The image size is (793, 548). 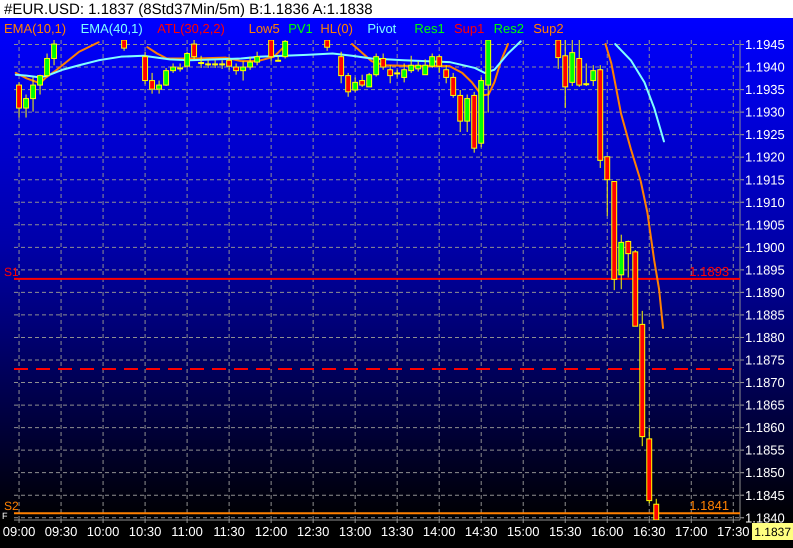 I want to click on y-tick-label: 1.1920, so click(x=765, y=157).